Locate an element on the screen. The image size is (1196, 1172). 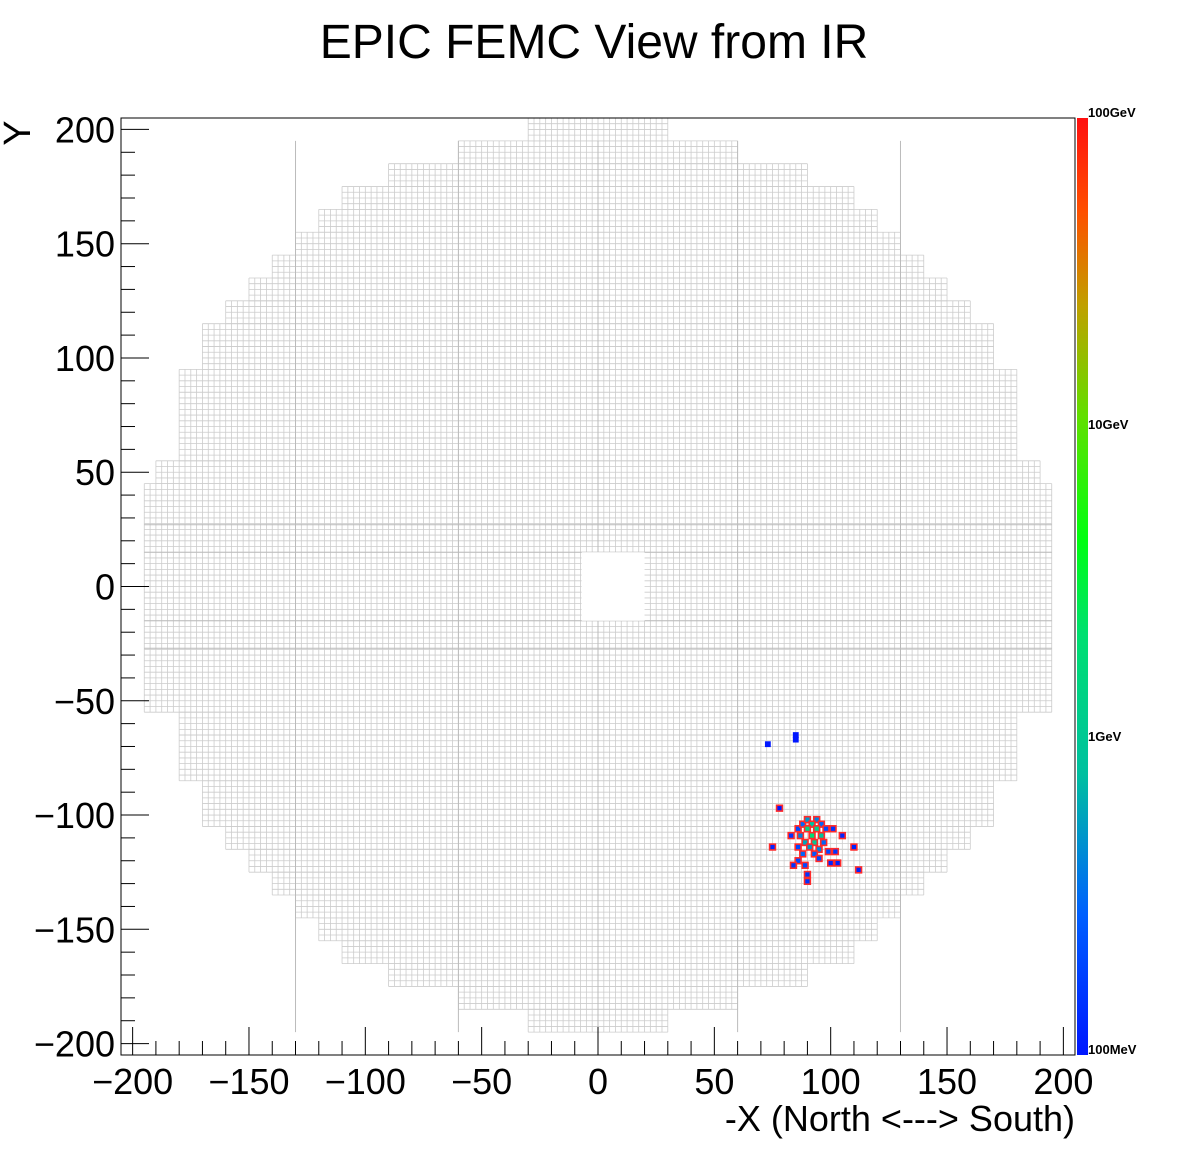
calorimeter-hits is located at coordinates (813, 809).